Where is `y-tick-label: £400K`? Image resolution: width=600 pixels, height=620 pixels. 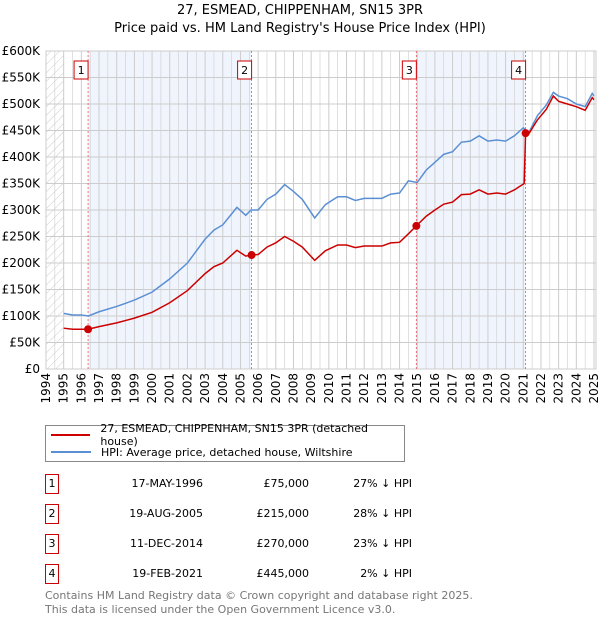
y-tick-label: £400K is located at coordinates (22, 157).